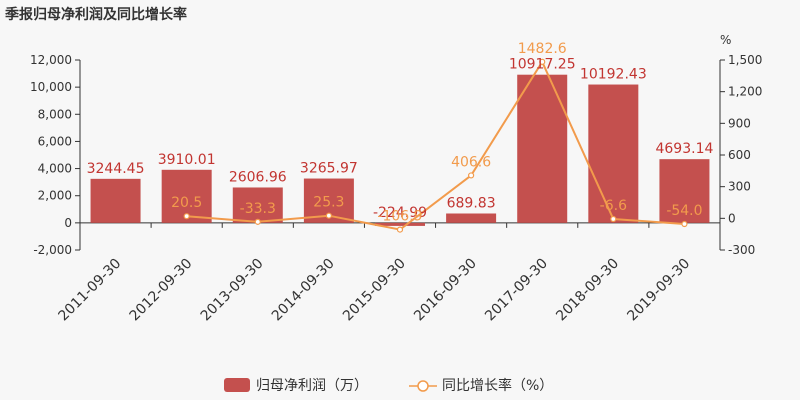 This screenshot has width=800, height=400. Describe the element at coordinates (55, 196) in the screenshot. I see `left-axis-tick-label: 2,000` at that location.